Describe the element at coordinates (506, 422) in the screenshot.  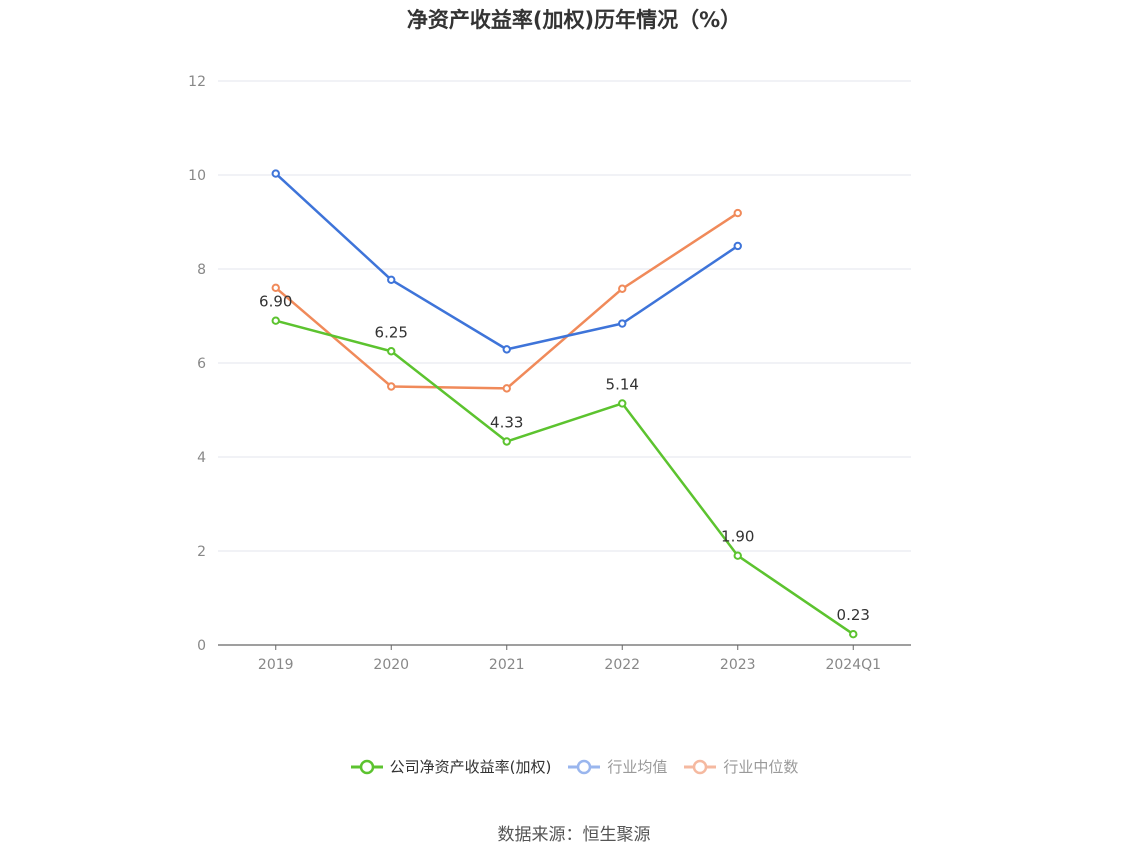
I see `data-label: 4.33` at that location.